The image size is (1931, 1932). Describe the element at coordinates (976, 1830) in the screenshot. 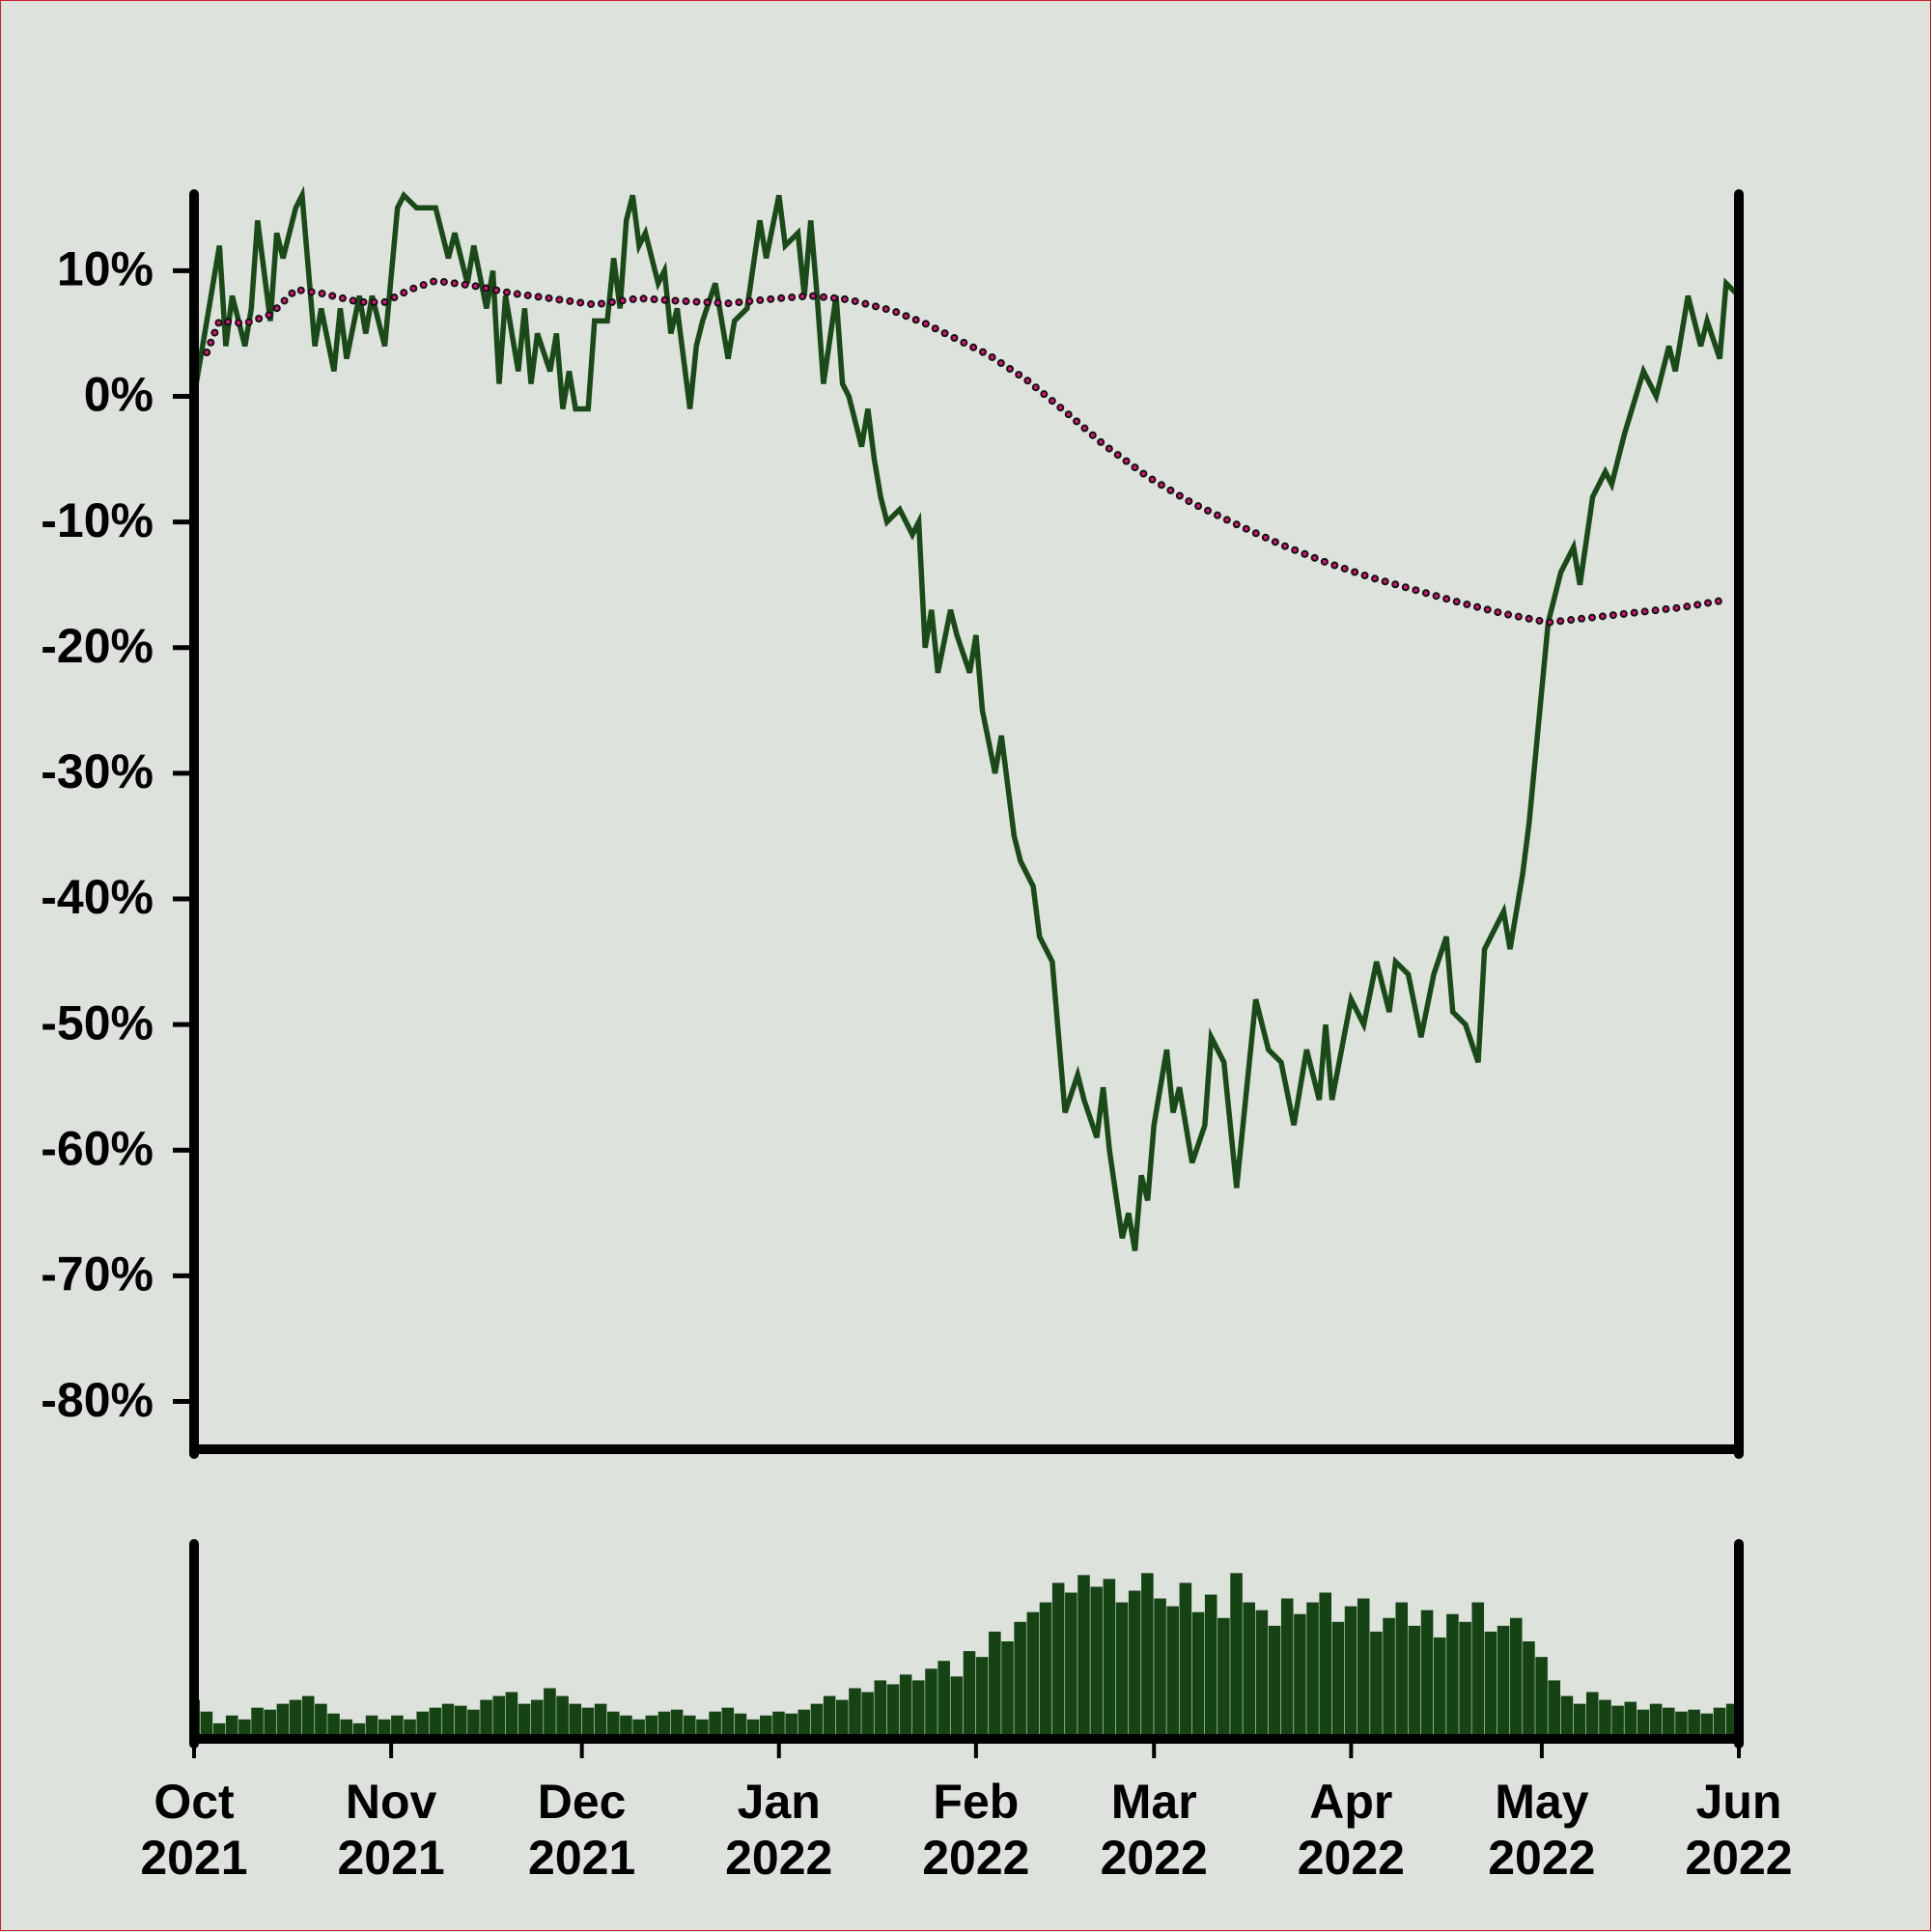

I see `x-tick-label: Feb 2022` at that location.